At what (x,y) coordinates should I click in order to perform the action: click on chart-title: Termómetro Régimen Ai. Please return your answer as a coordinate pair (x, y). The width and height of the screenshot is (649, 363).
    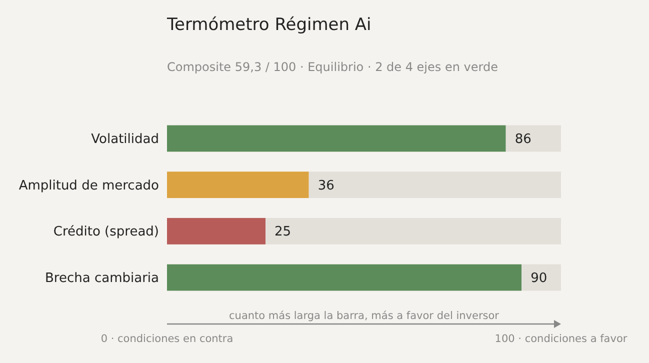
    Looking at the image, I should click on (269, 25).